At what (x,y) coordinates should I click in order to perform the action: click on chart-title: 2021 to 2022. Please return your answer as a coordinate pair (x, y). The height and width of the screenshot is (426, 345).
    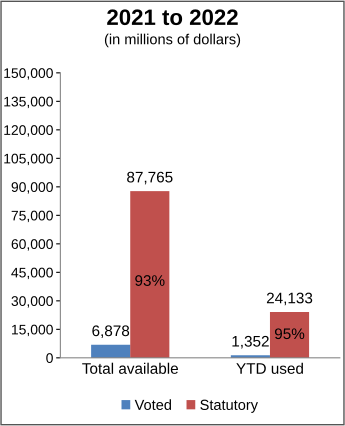
    Looking at the image, I should click on (172, 17).